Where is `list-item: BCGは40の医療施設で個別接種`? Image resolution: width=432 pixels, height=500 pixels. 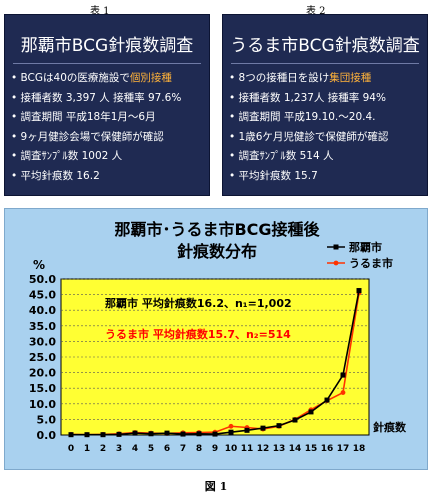 list-item: BCGは40の医療施設で個別接種 is located at coordinates (96, 79).